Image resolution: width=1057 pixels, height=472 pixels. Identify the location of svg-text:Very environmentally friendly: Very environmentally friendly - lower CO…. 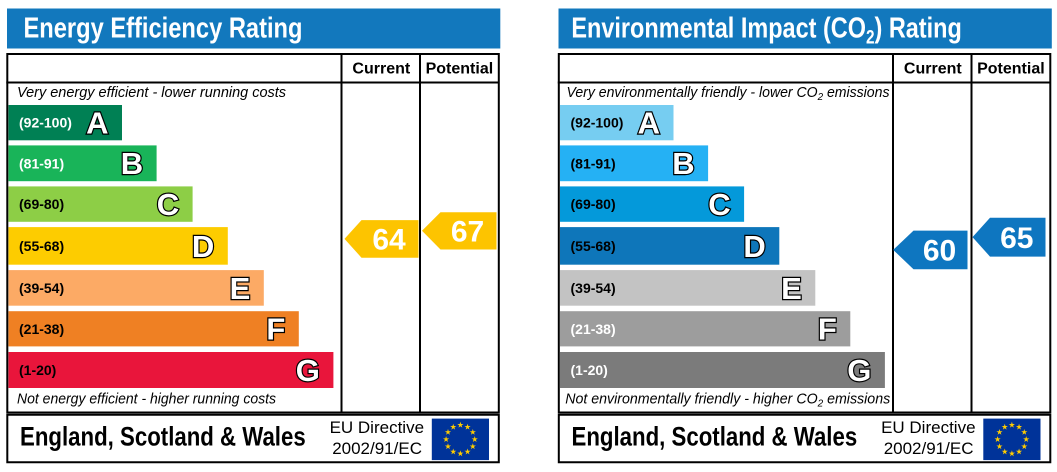
(728, 93).